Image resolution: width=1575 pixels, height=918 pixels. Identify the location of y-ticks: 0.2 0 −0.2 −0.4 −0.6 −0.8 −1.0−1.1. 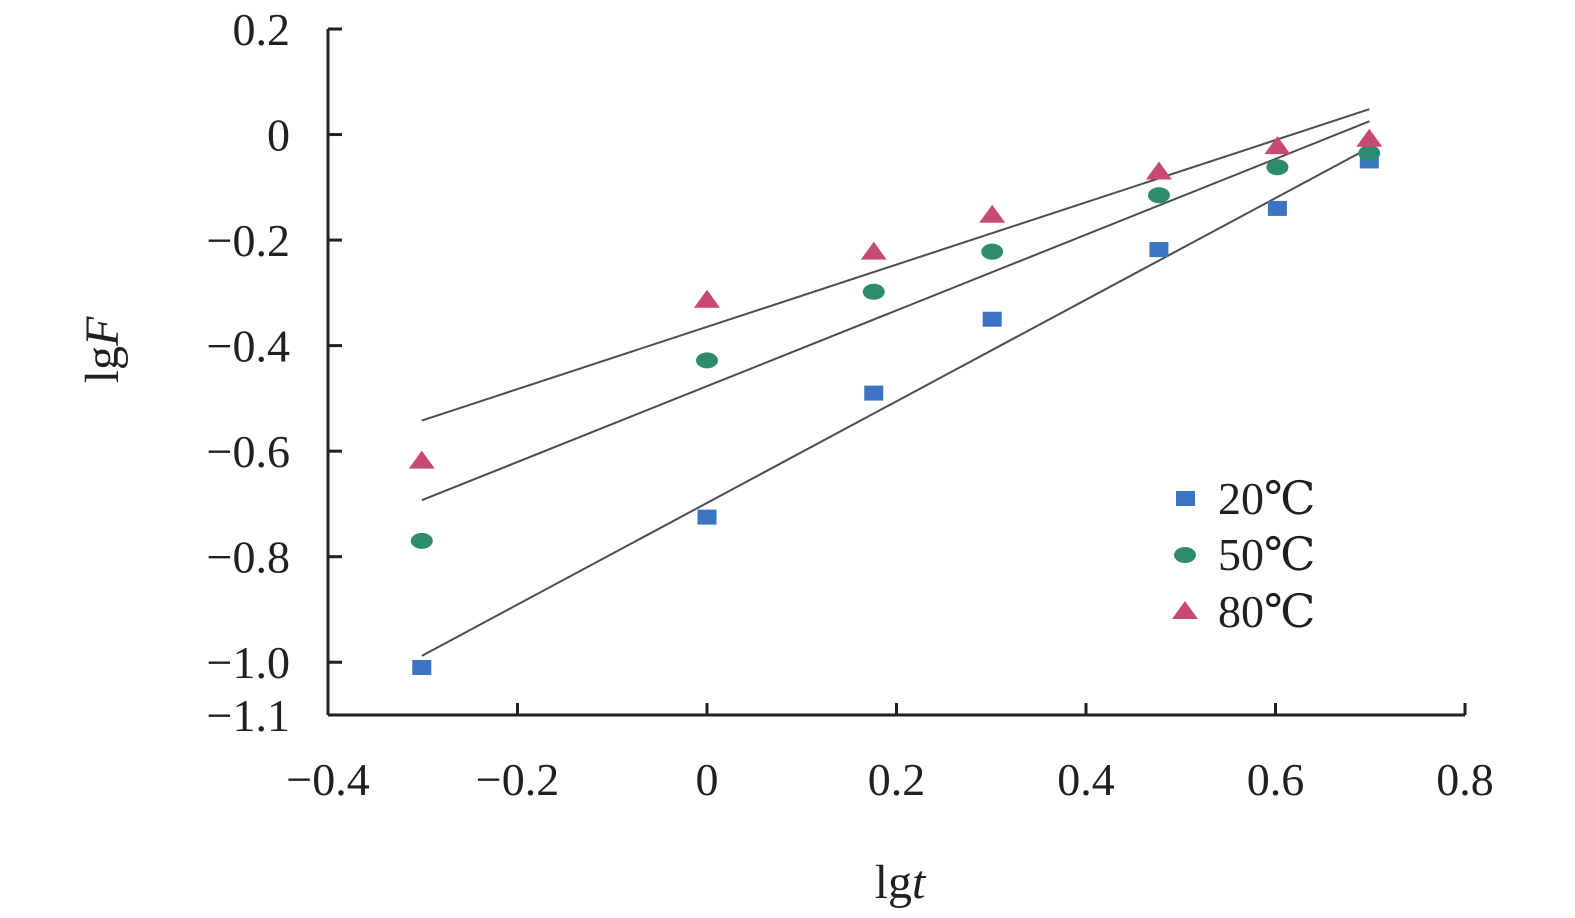
(274, 372).